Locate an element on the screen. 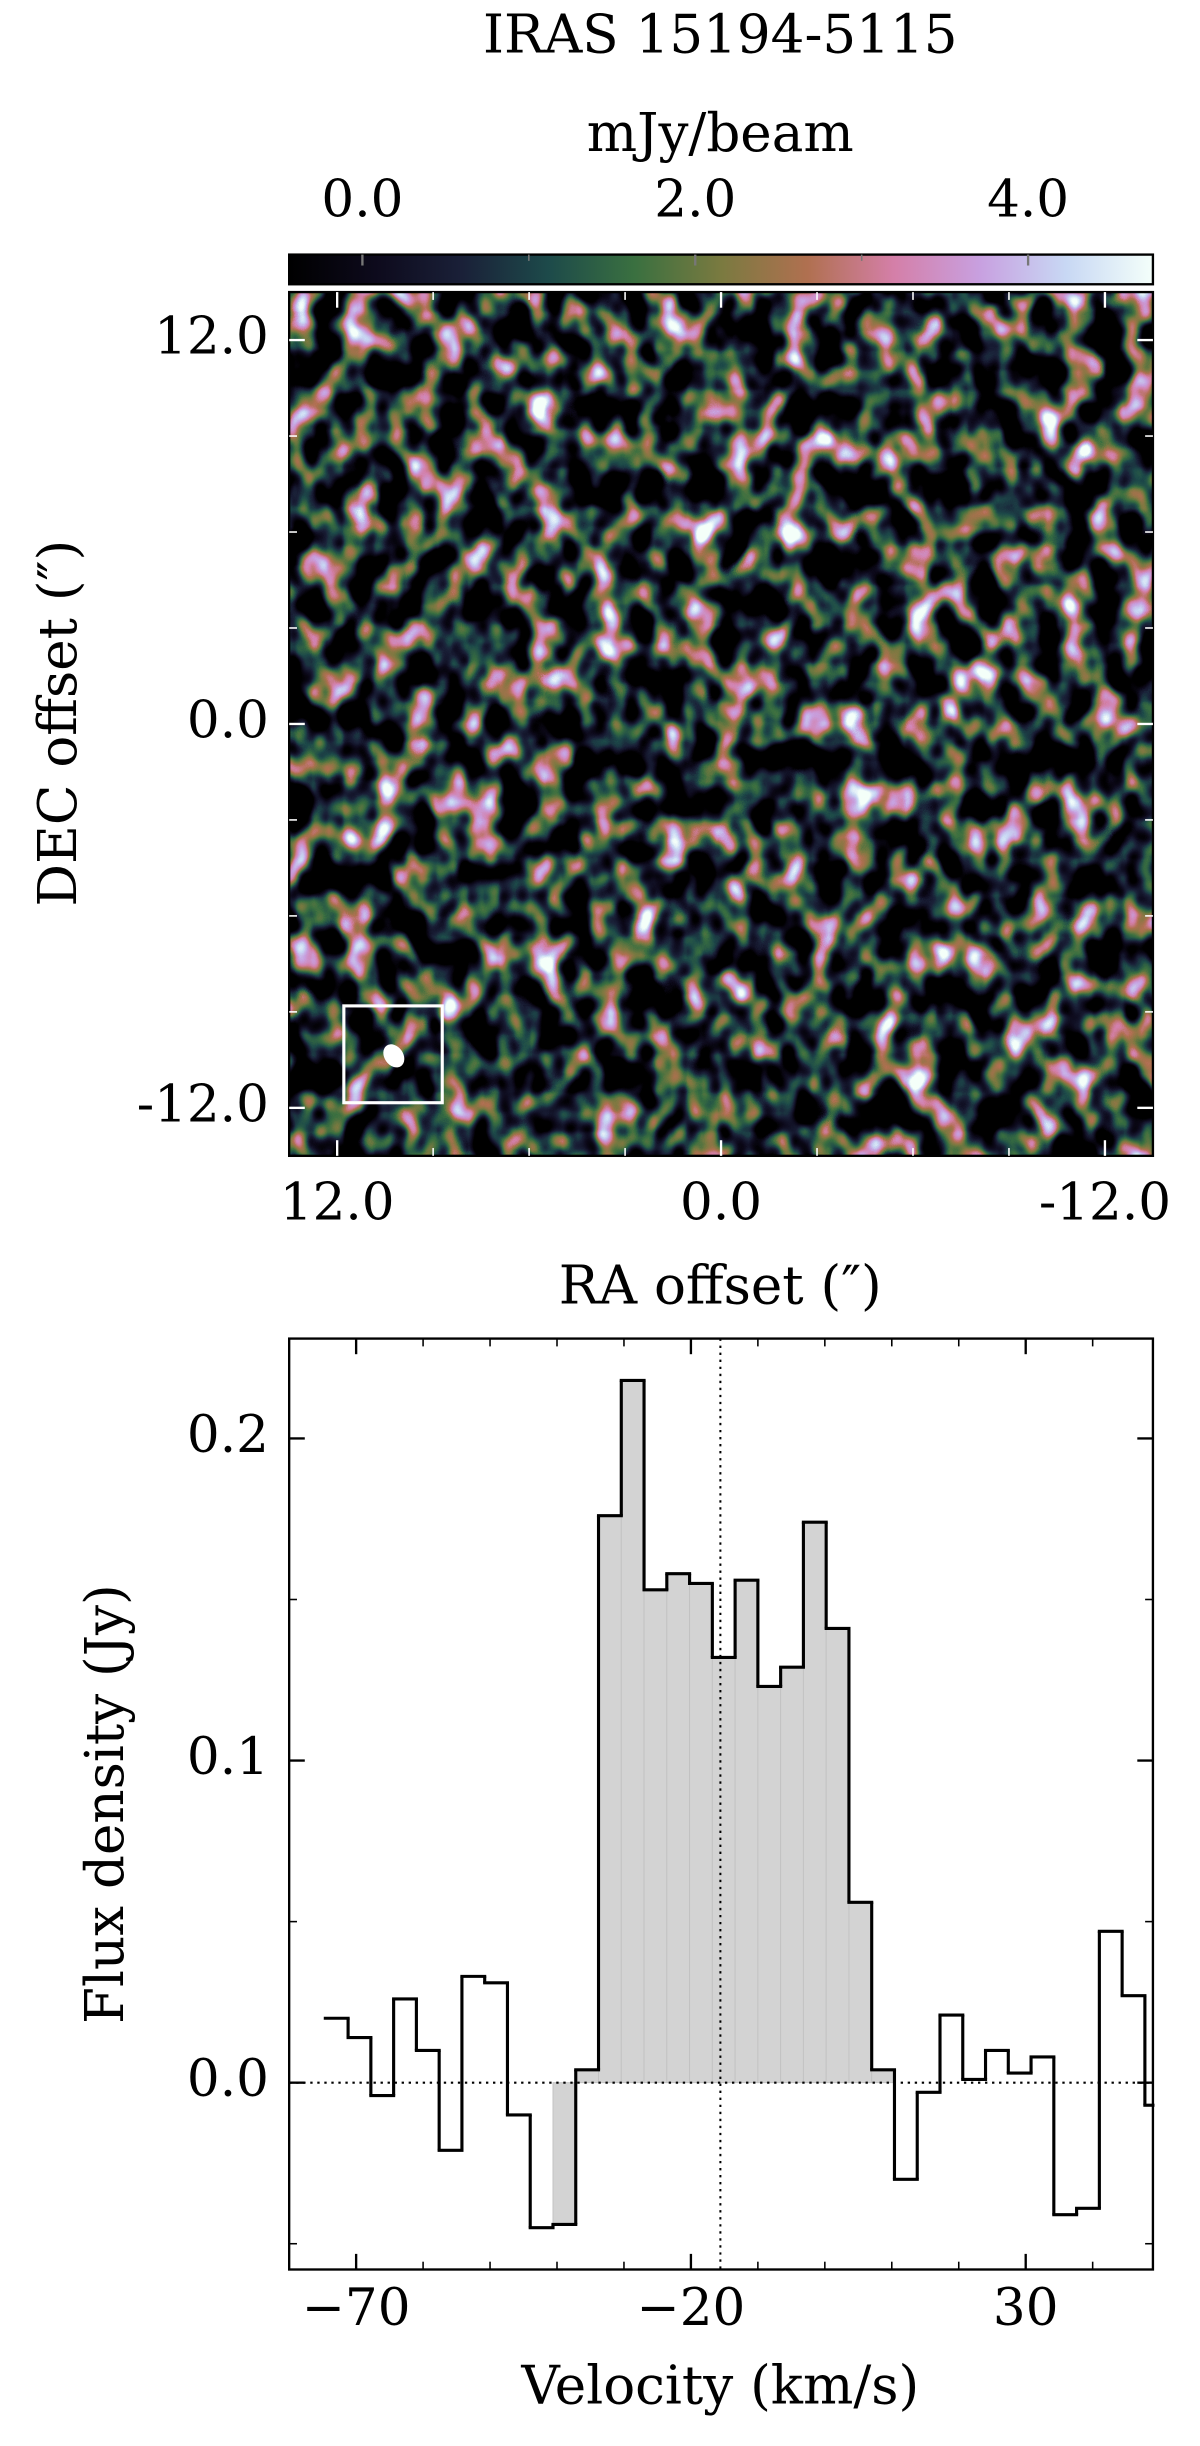 This screenshot has width=1200, height=2446. title: IRAS 15194-5115 is located at coordinates (720, 35).